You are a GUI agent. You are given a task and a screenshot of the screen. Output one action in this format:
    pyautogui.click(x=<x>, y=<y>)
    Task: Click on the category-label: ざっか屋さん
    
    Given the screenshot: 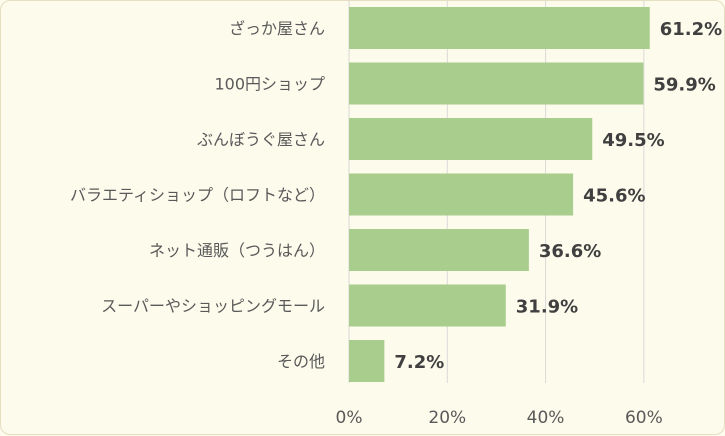 What is the action you would take?
    pyautogui.click(x=277, y=28)
    